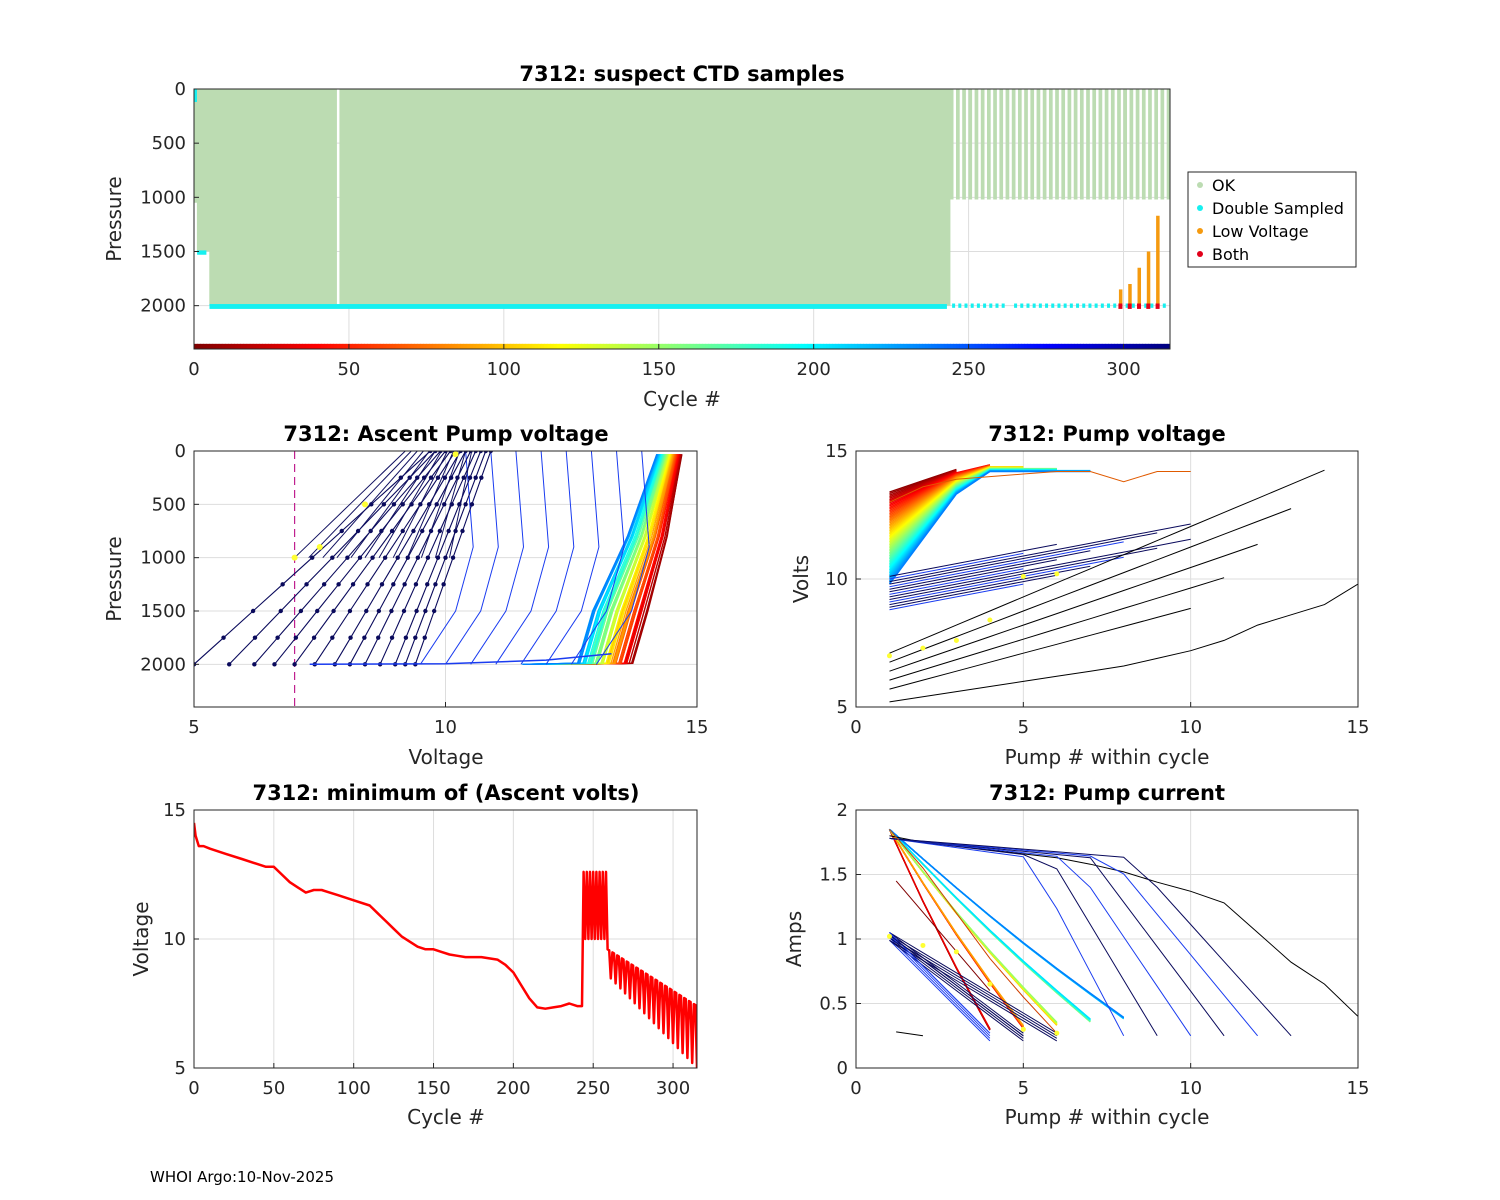 This screenshot has width=1500, height=1200. What do you see at coordinates (1270, 208) in the screenshot?
I see `legend-item-double-sampled: Double Sampled` at bounding box center [1270, 208].